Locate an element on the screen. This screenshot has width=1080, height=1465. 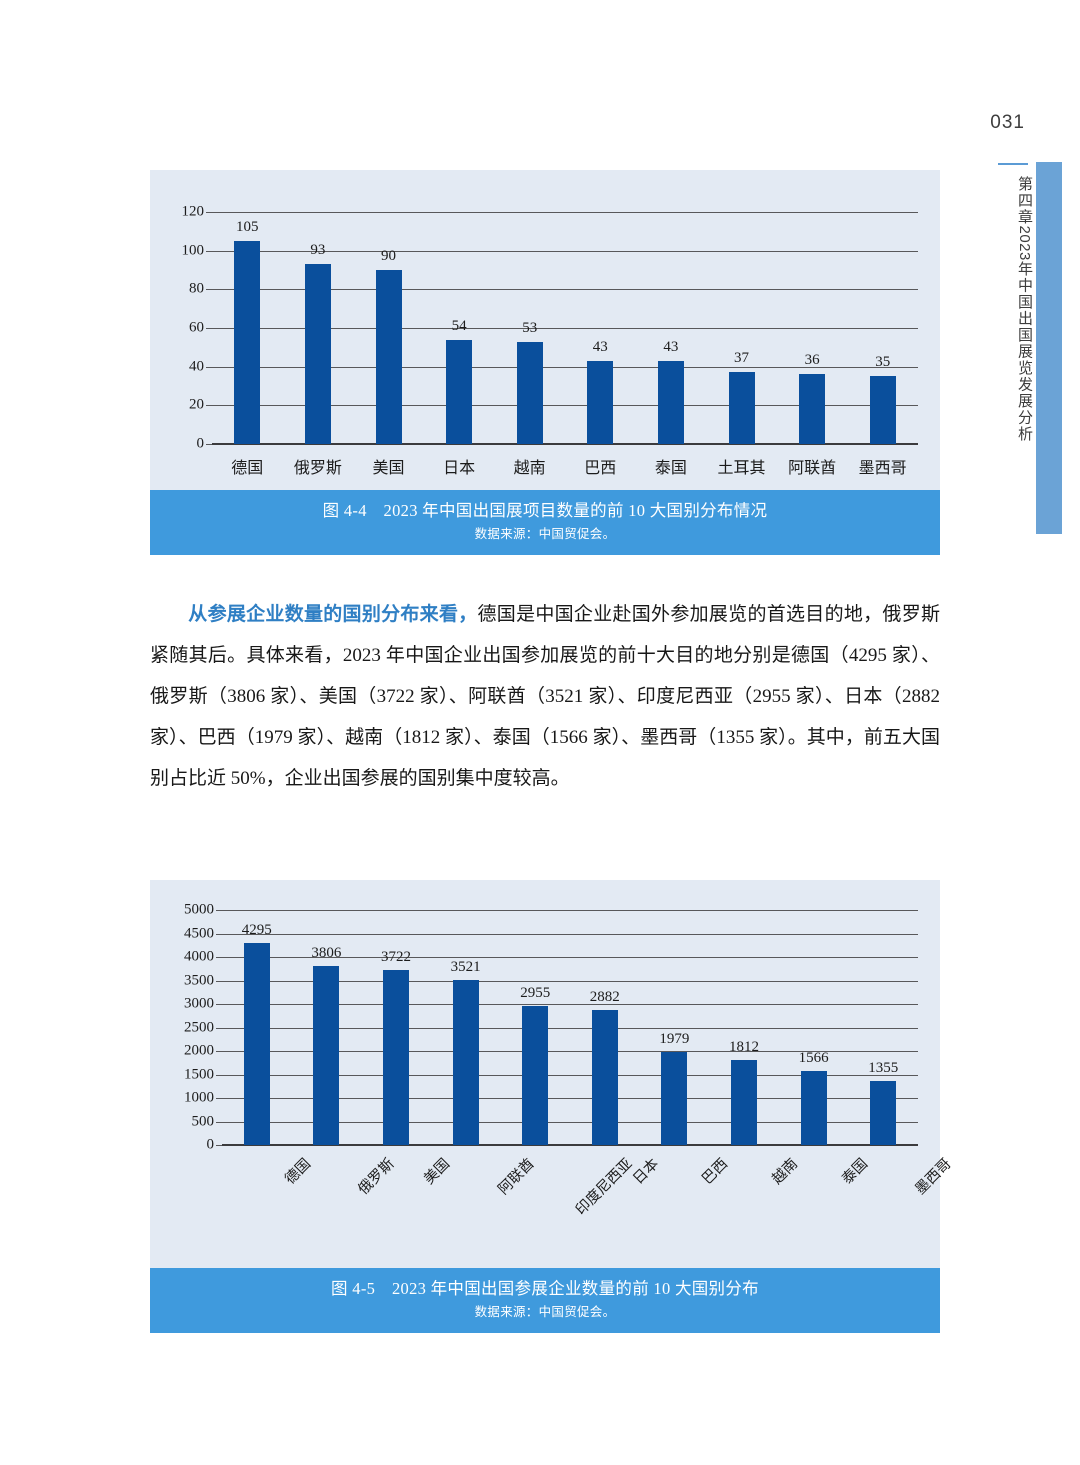
bar-value-label: 90 is located at coordinates (388, 256).